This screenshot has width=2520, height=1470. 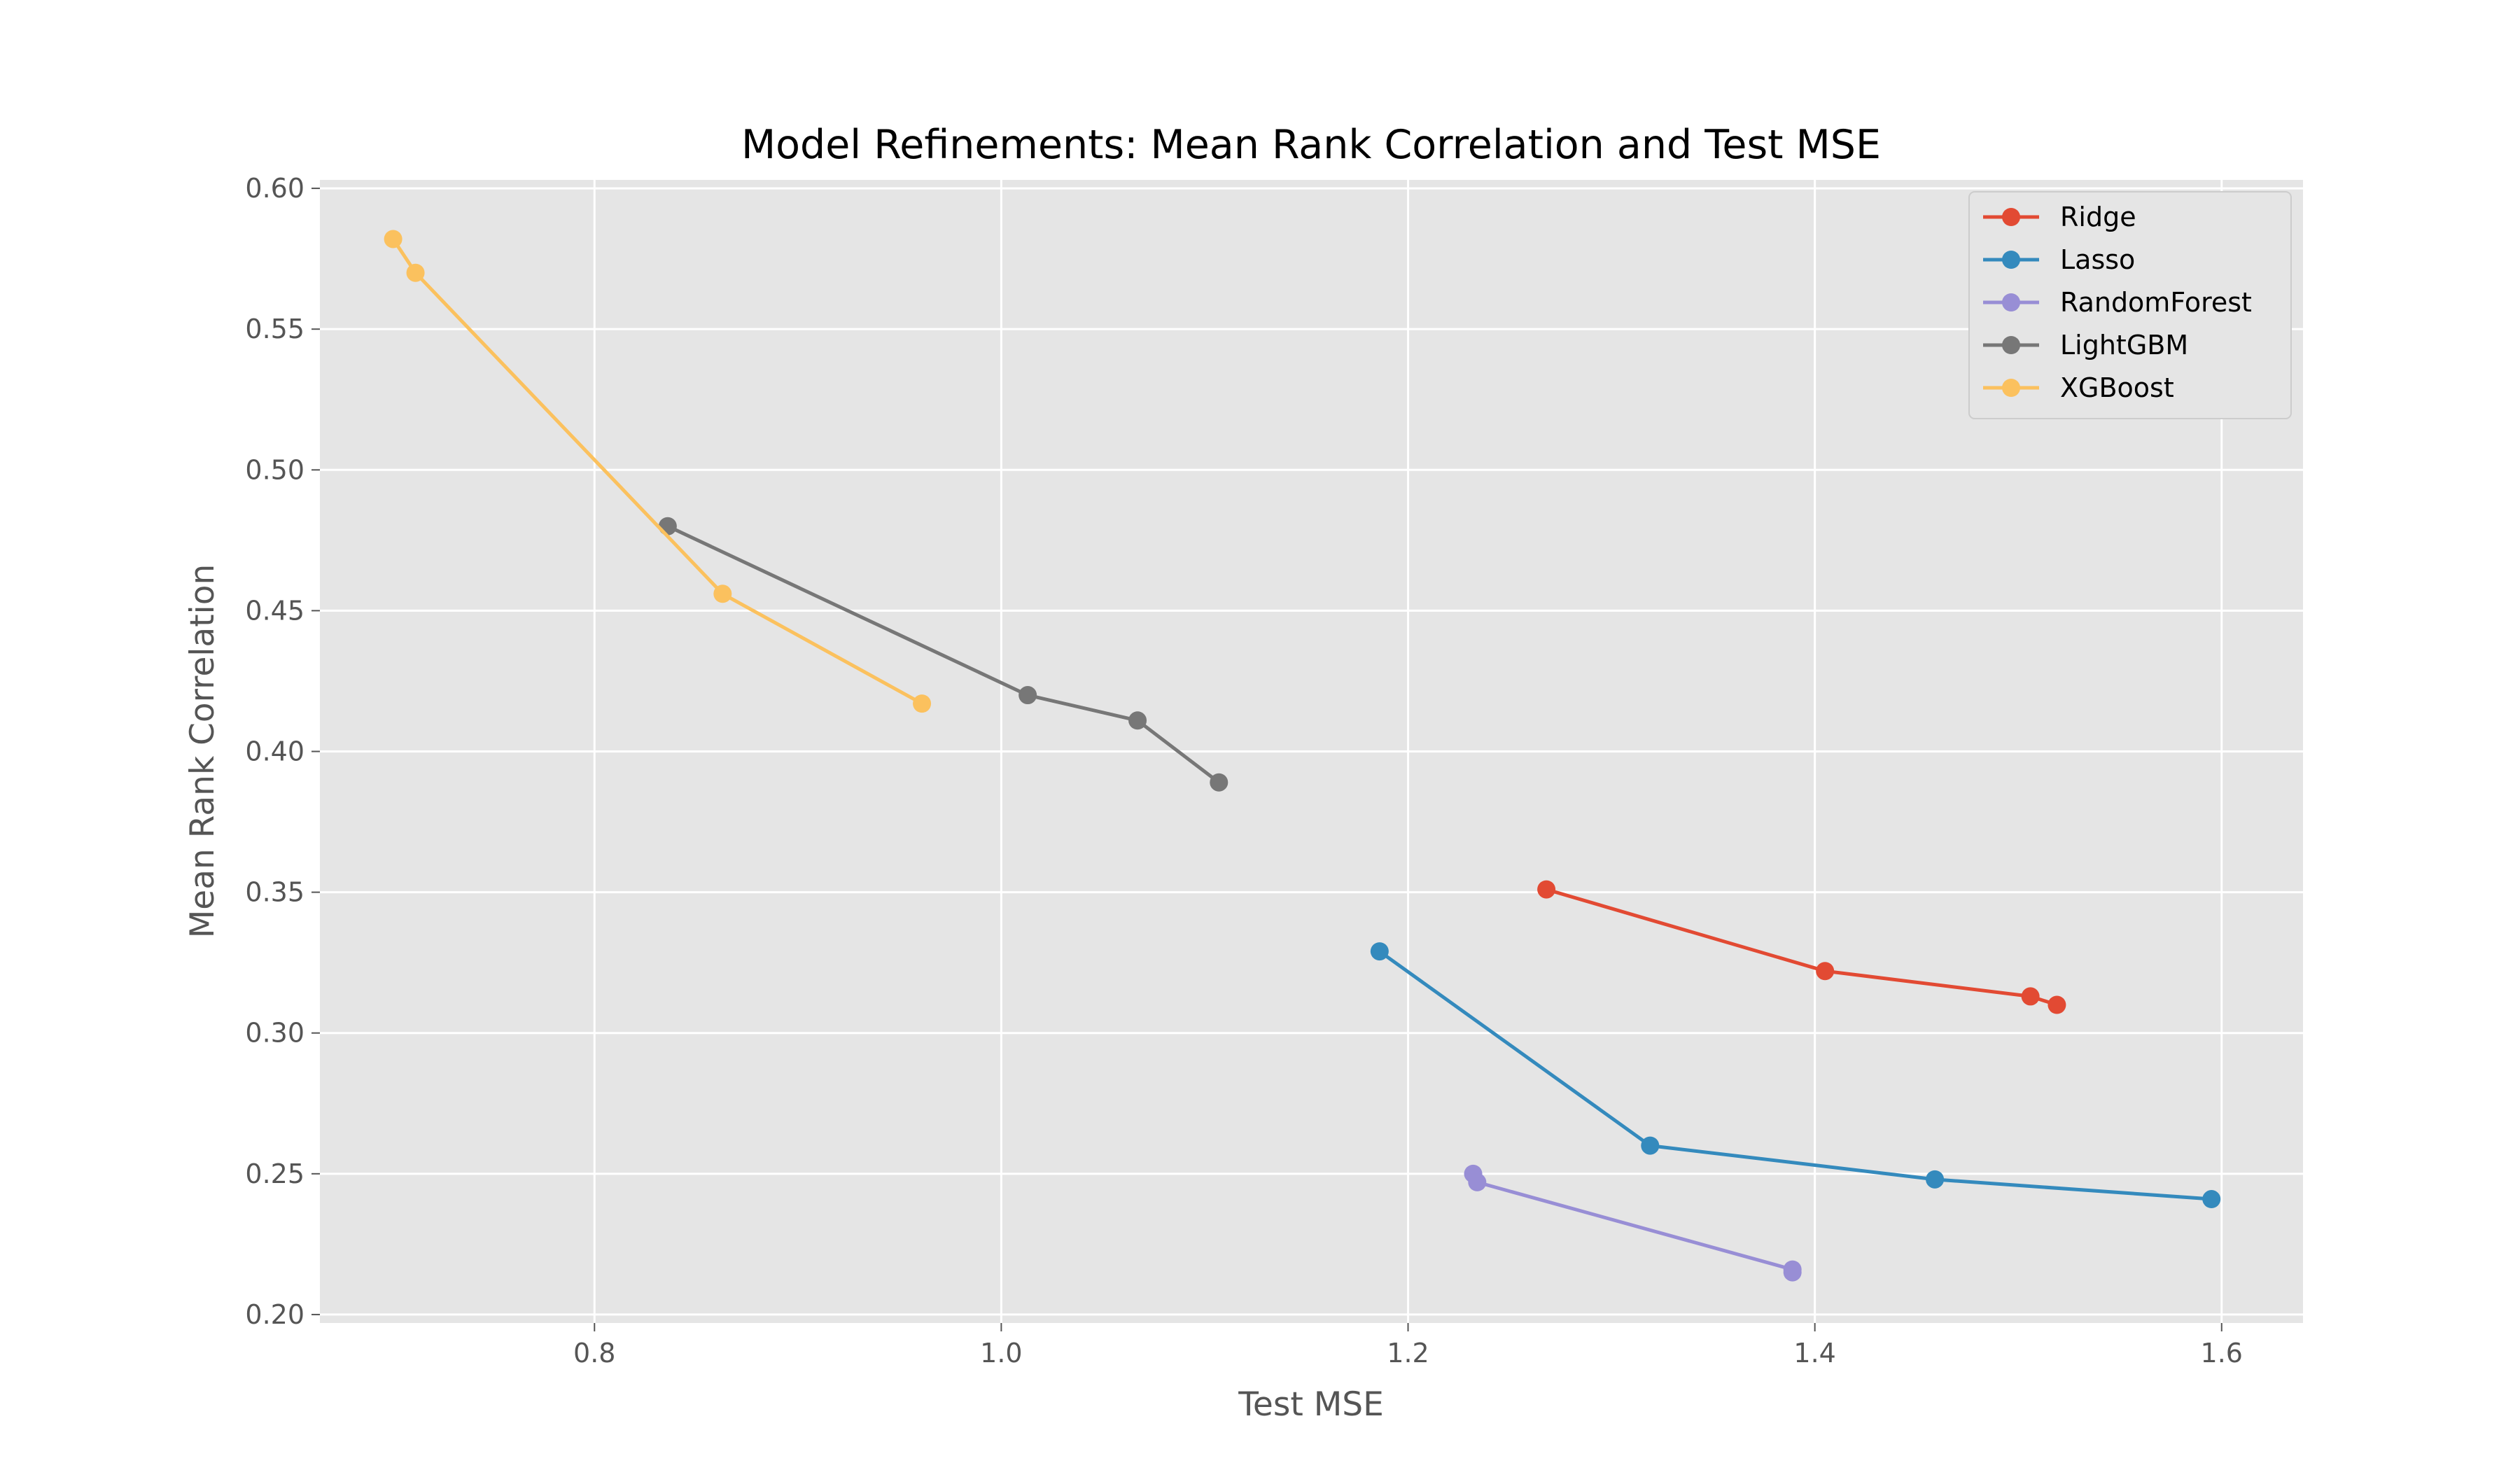 What do you see at coordinates (2011, 302) in the screenshot?
I see `legend-marker-randomforest` at bounding box center [2011, 302].